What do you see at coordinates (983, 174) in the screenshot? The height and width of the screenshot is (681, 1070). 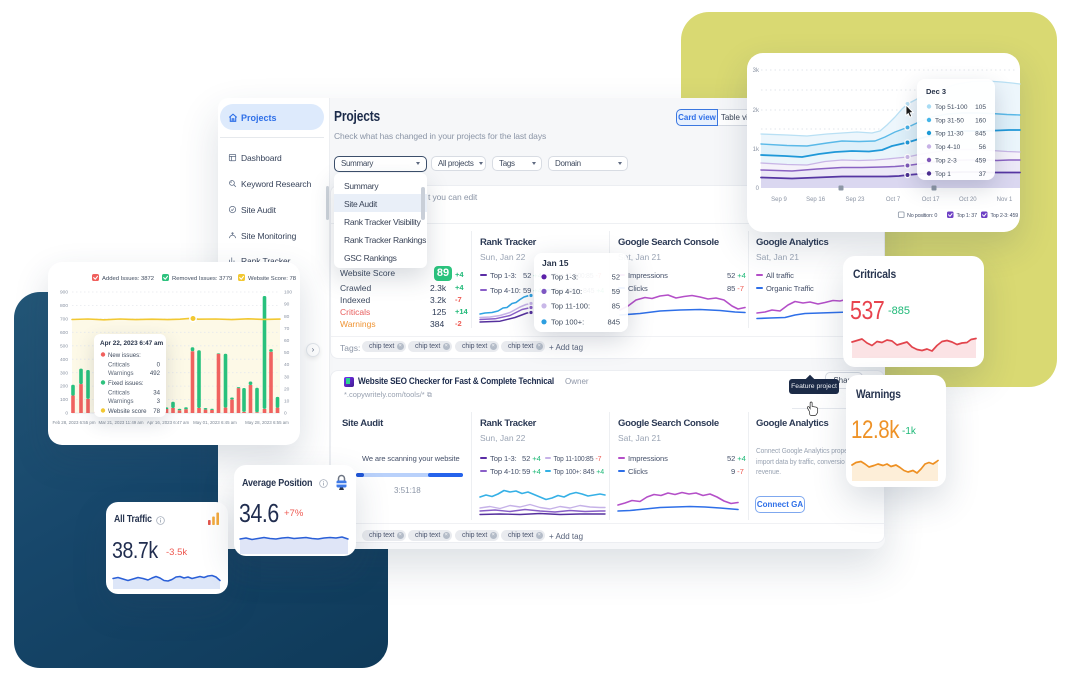 I see `svg-text: 37` at bounding box center [983, 174].